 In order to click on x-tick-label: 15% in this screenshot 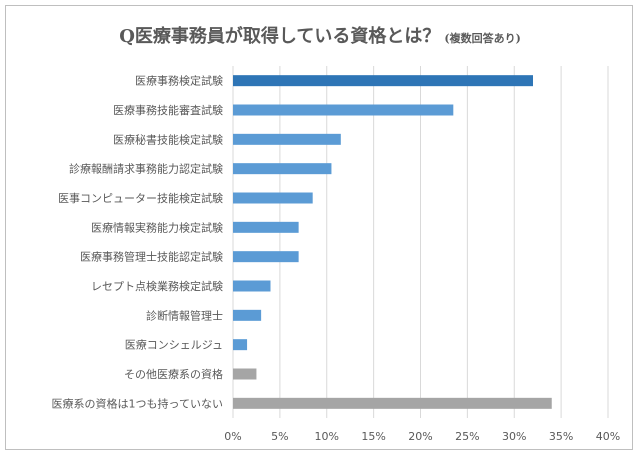, I will do `click(373, 436)`.